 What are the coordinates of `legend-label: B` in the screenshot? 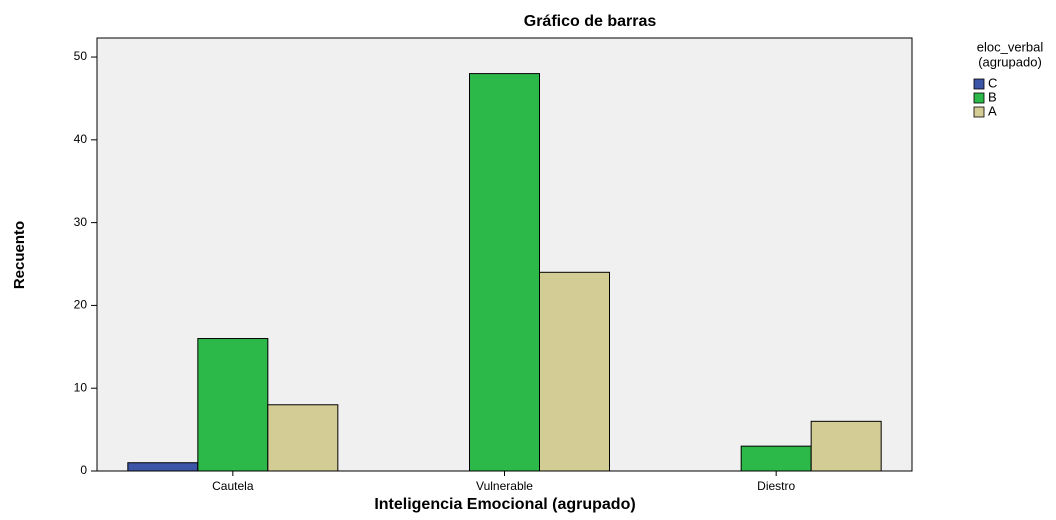 It's located at (992, 96).